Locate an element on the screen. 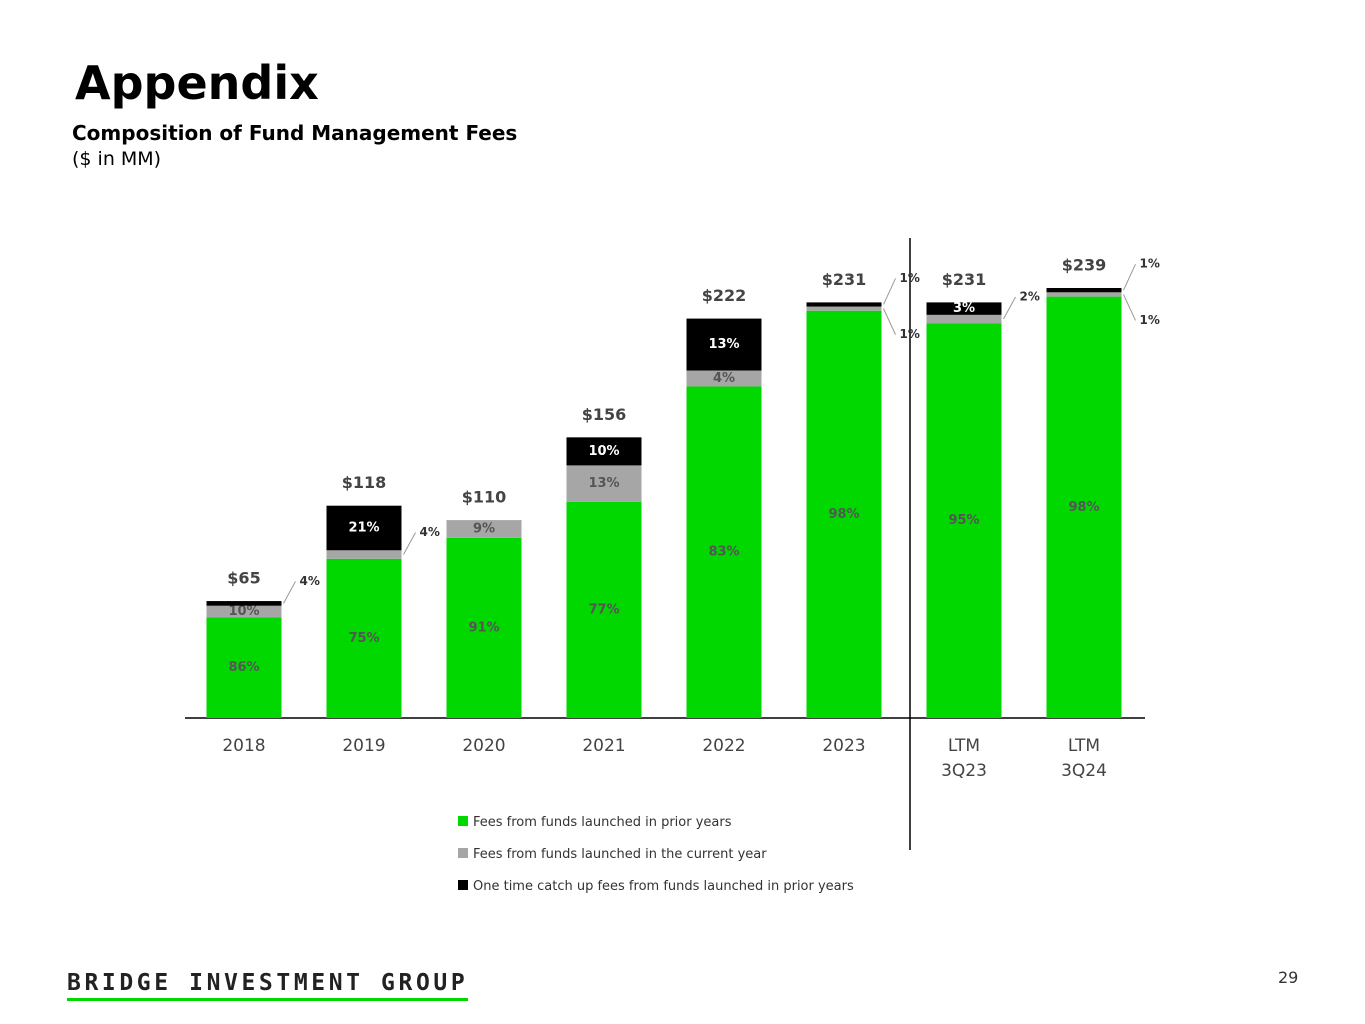  segment-label: 9% is located at coordinates (484, 528).